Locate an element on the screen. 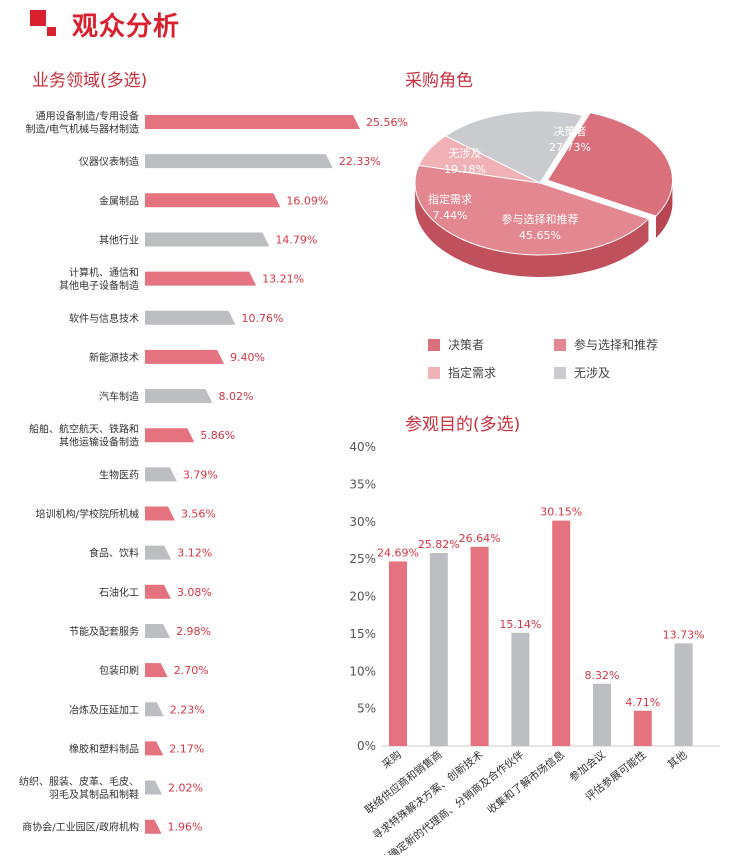 The height and width of the screenshot is (860, 753). vbar-value-label-6: 4.71% is located at coordinates (642, 702).